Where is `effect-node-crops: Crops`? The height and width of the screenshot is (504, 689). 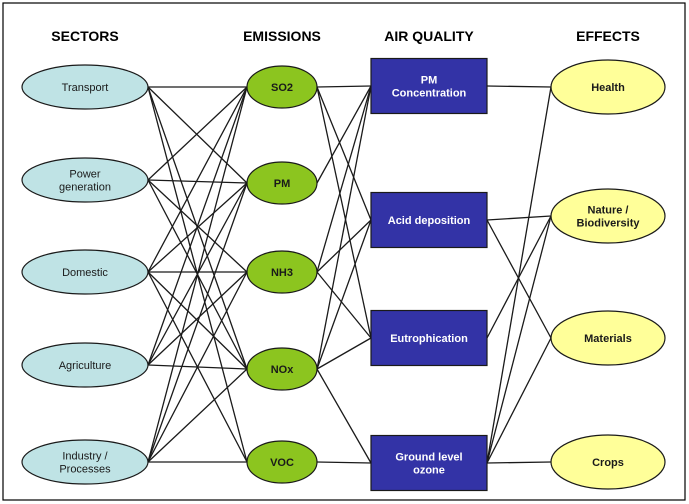
effect-node-crops: Crops is located at coordinates (608, 462).